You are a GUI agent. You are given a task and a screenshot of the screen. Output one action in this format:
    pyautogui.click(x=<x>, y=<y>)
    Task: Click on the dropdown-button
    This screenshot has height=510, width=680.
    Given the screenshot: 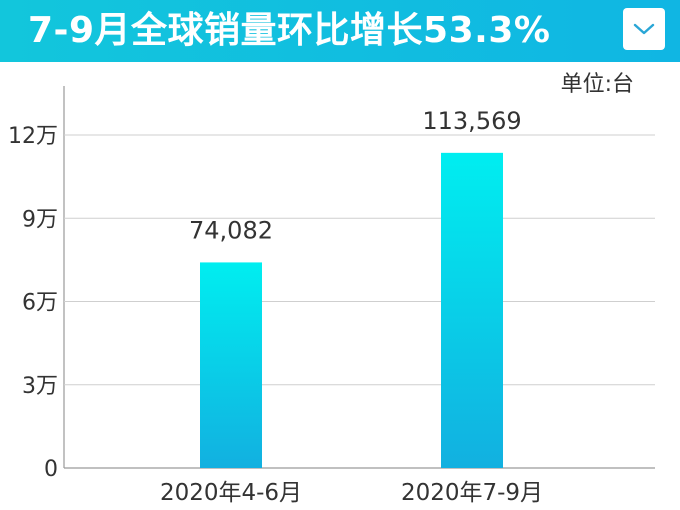 What is the action you would take?
    pyautogui.click(x=644, y=29)
    